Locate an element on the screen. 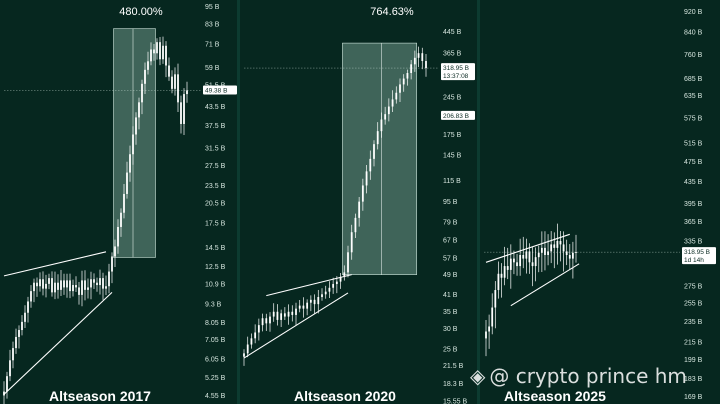  y-tick-label: 35 B is located at coordinates (450, 312).